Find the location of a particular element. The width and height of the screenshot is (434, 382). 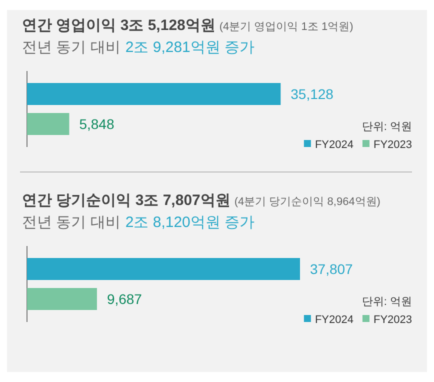

data-label: 5,848 is located at coordinates (96, 124).